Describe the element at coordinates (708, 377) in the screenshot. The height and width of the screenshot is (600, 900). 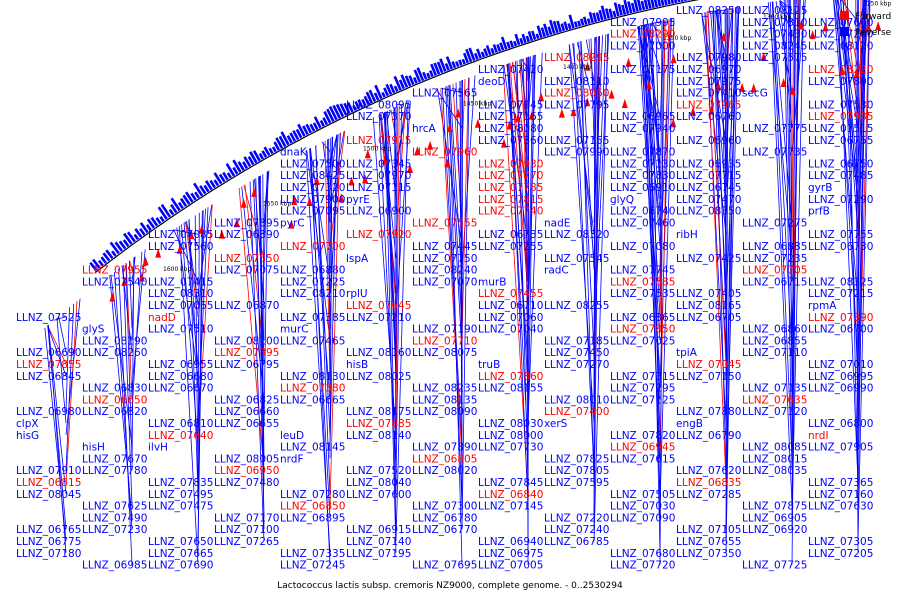
I see `reverse-gene-label: LLNZ_07150` at that location.